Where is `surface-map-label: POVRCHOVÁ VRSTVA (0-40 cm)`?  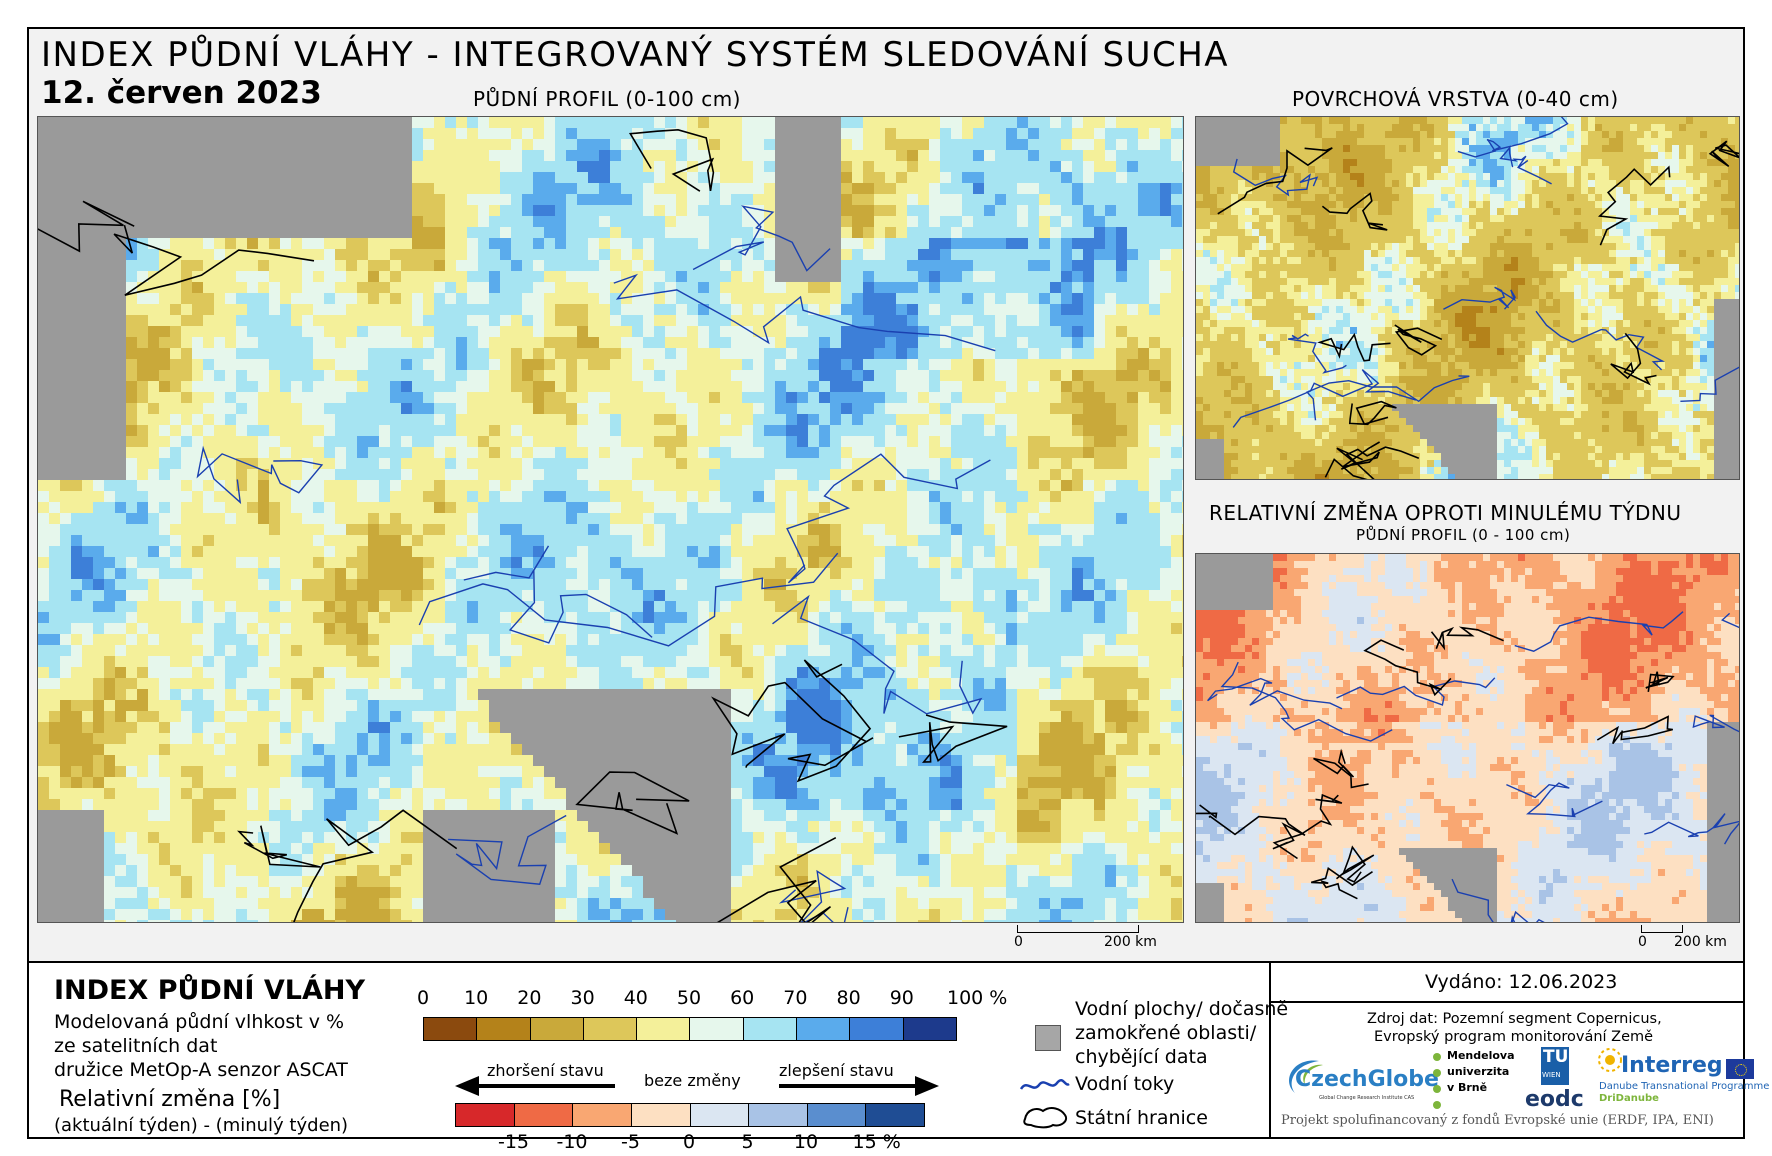
surface-map-label: POVRCHOVÁ VRSTVA (0-40 cm) is located at coordinates (1455, 99).